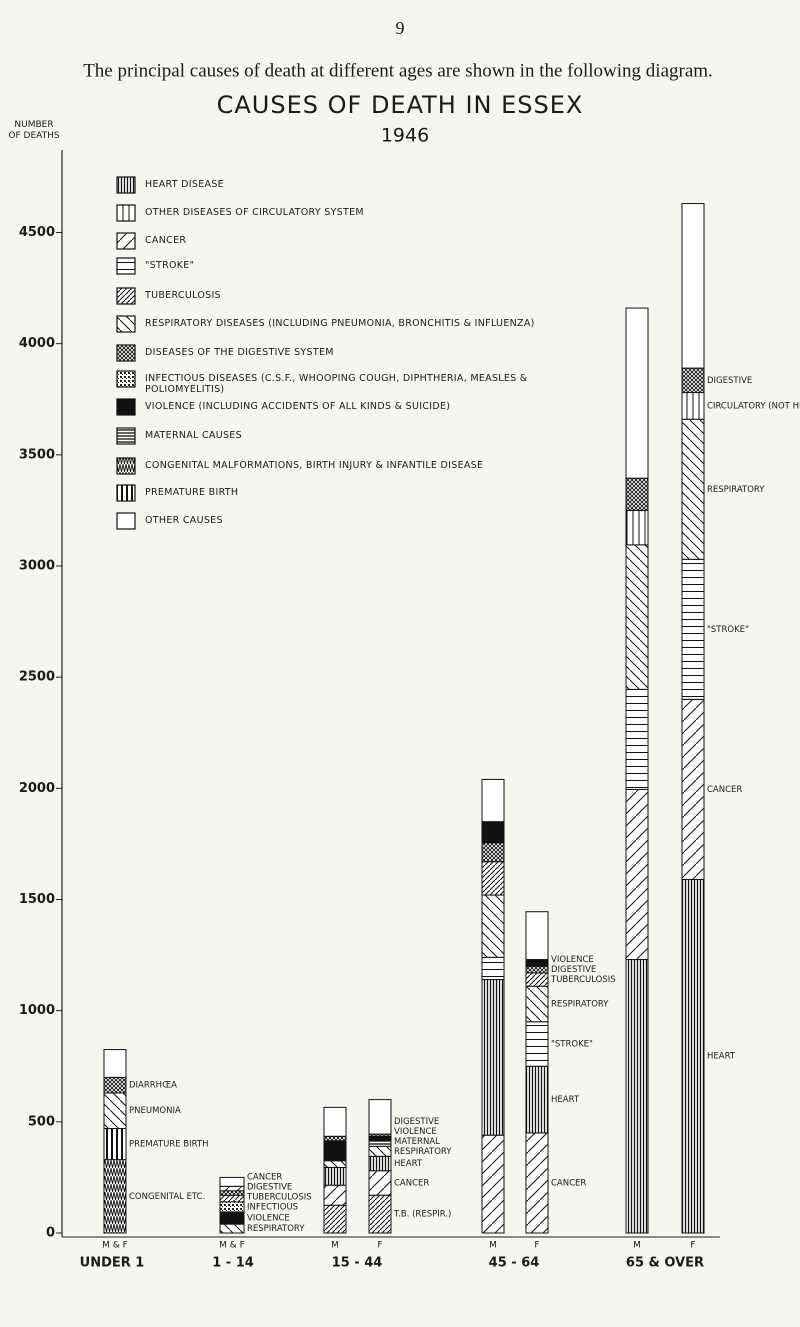 Image resolution: width=800 pixels, height=1327 pixels. What do you see at coordinates (232, 1246) in the screenshot?
I see `x-tick-label: M & F` at bounding box center [232, 1246].